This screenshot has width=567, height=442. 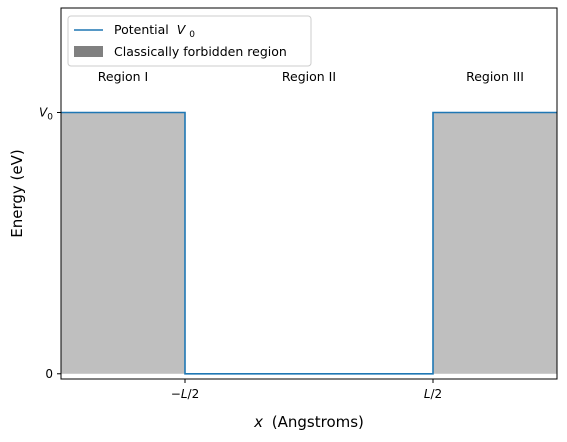 What do you see at coordinates (185, 394) in the screenshot?
I see `x-tick-label-1: −L/2` at bounding box center [185, 394].